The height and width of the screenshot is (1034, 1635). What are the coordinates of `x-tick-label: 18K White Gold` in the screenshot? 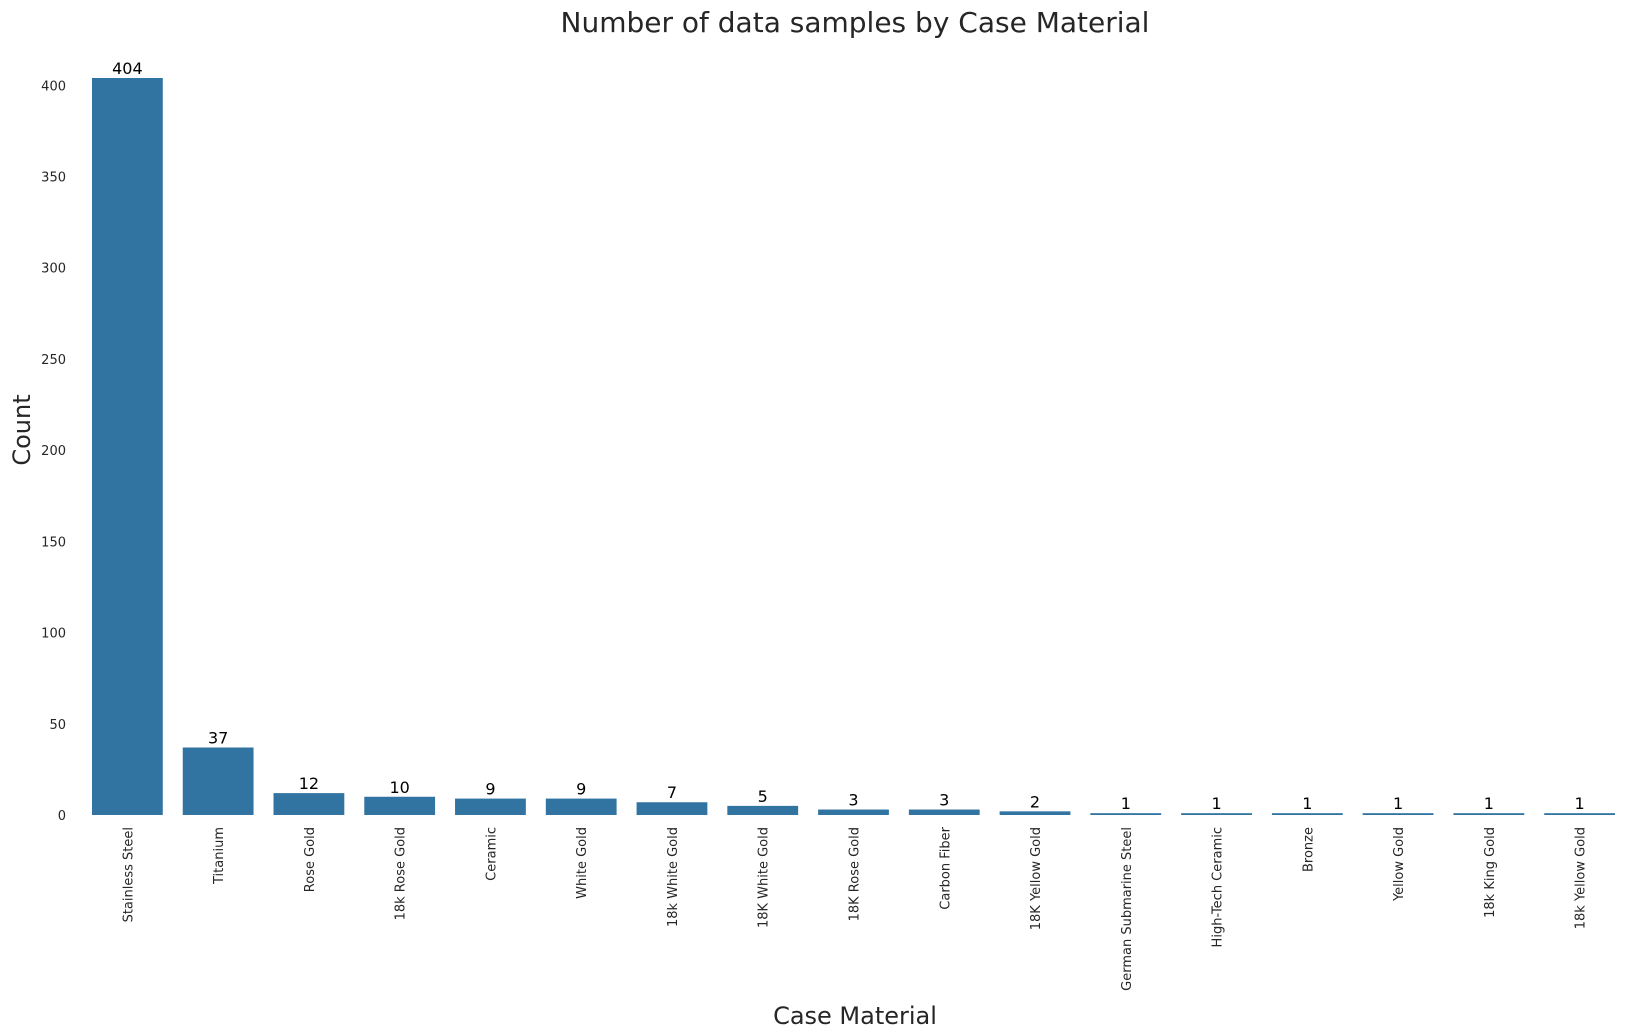 It's located at (764, 877).